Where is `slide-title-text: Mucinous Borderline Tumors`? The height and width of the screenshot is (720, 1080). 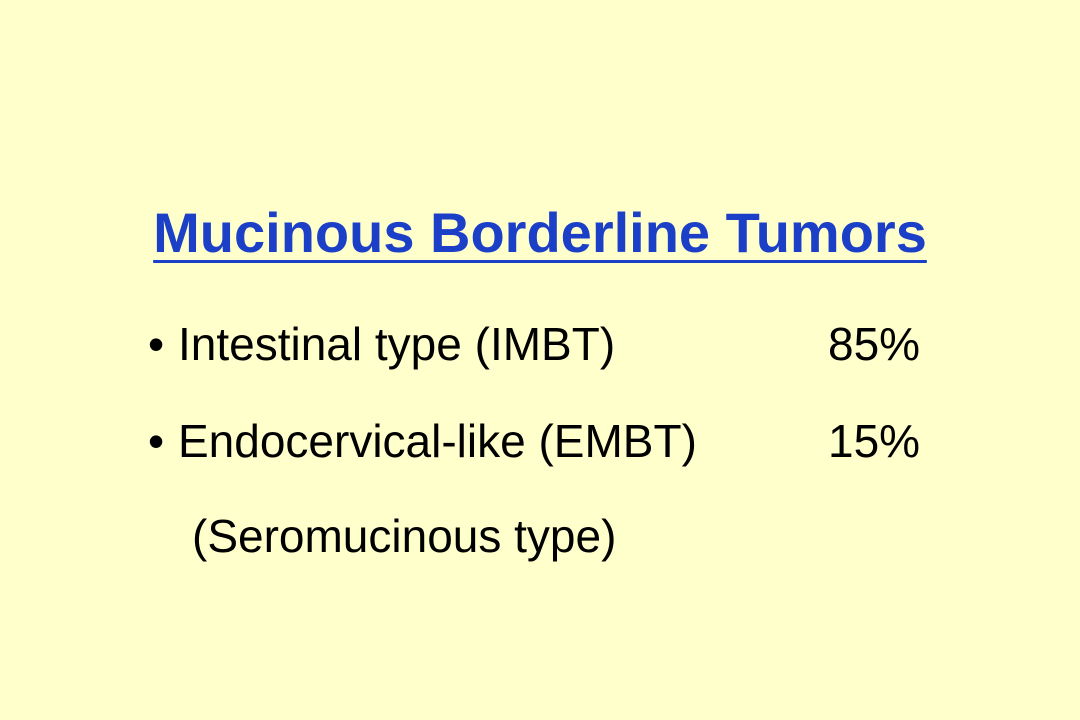
slide-title-text: Mucinous Borderline Tumors is located at coordinates (540, 232).